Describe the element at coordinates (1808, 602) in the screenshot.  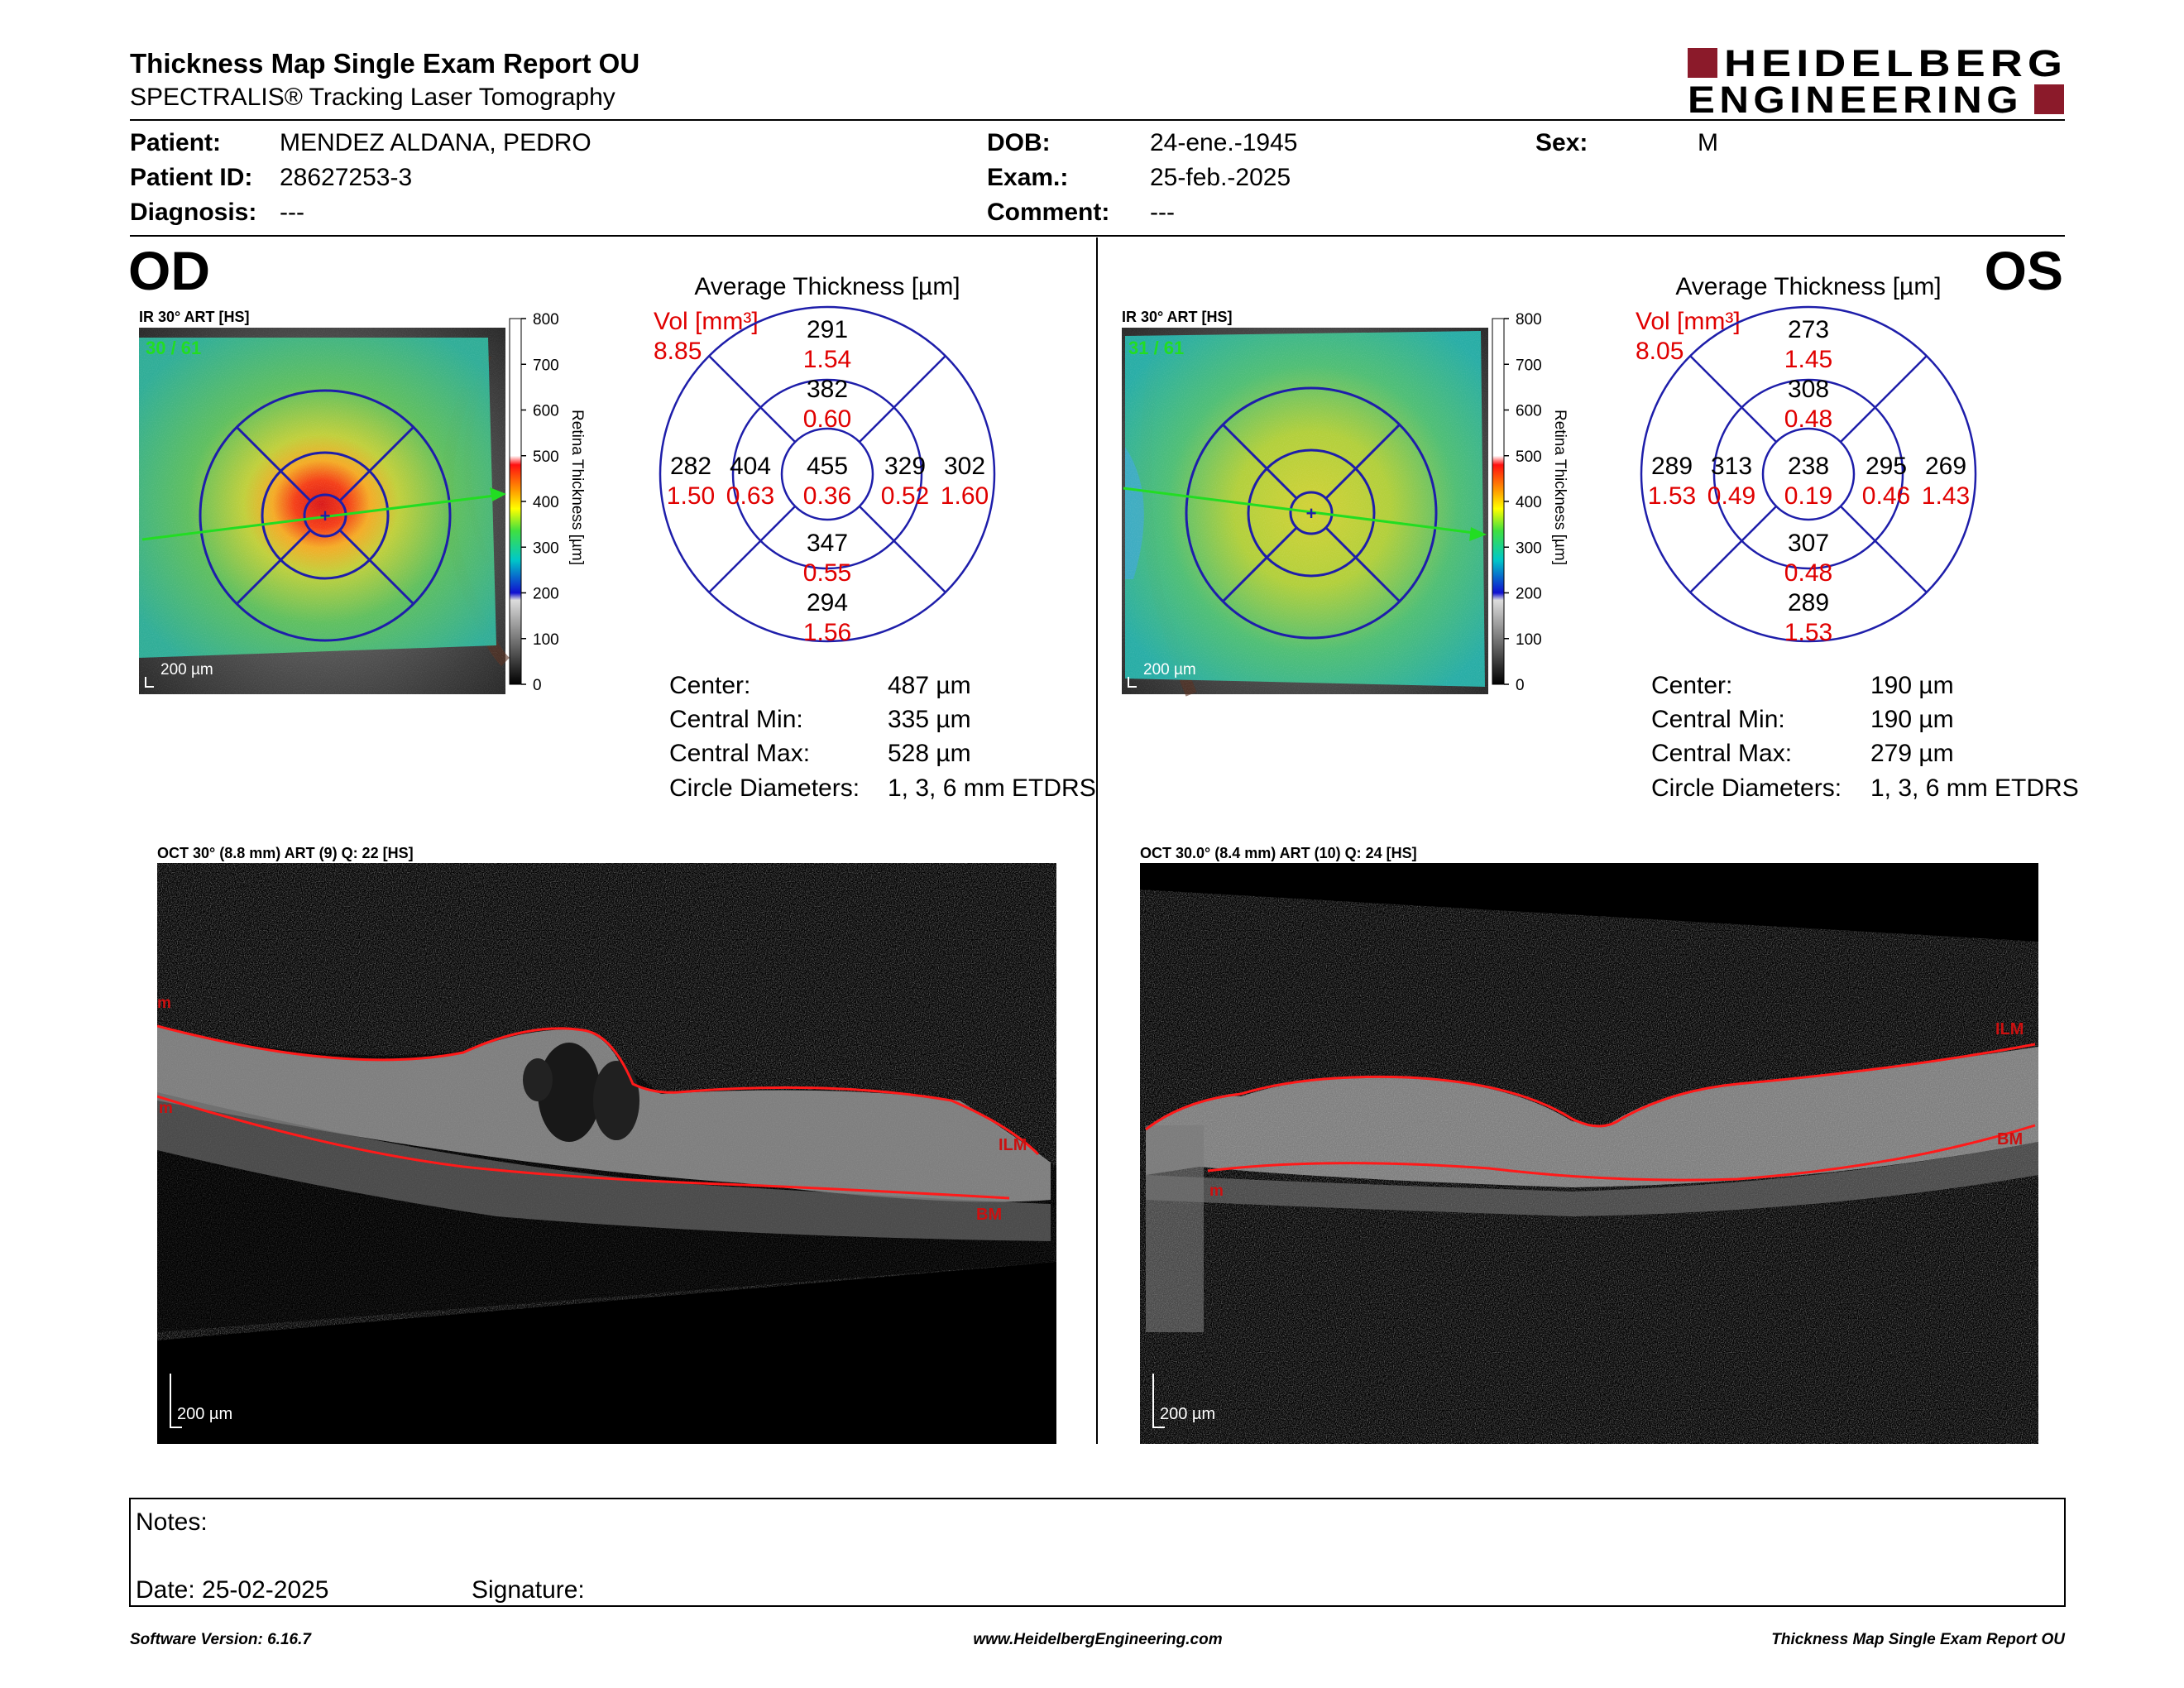
I see `os-outer-inferior-thickness: 289` at that location.